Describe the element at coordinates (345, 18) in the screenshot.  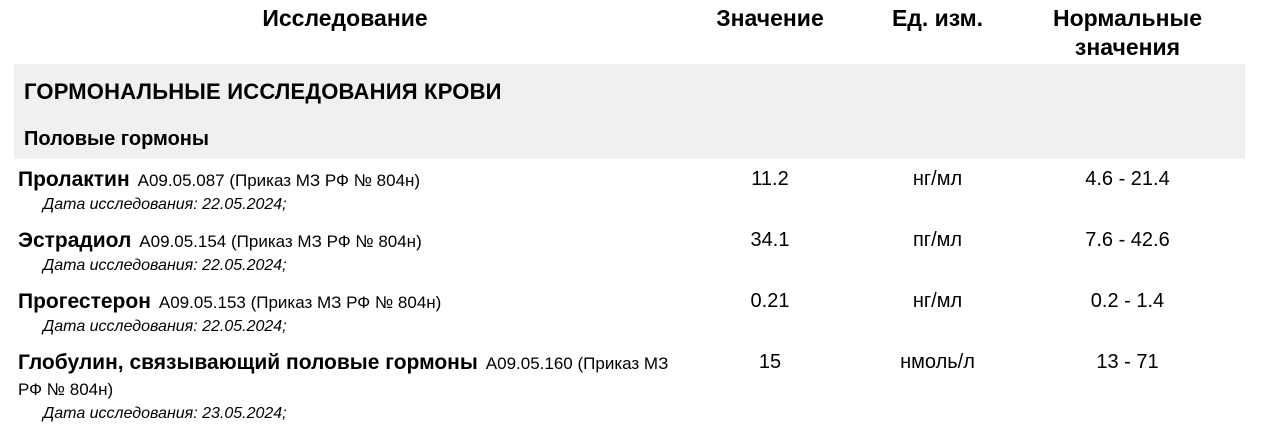
I see `column-header-study: Исследование` at that location.